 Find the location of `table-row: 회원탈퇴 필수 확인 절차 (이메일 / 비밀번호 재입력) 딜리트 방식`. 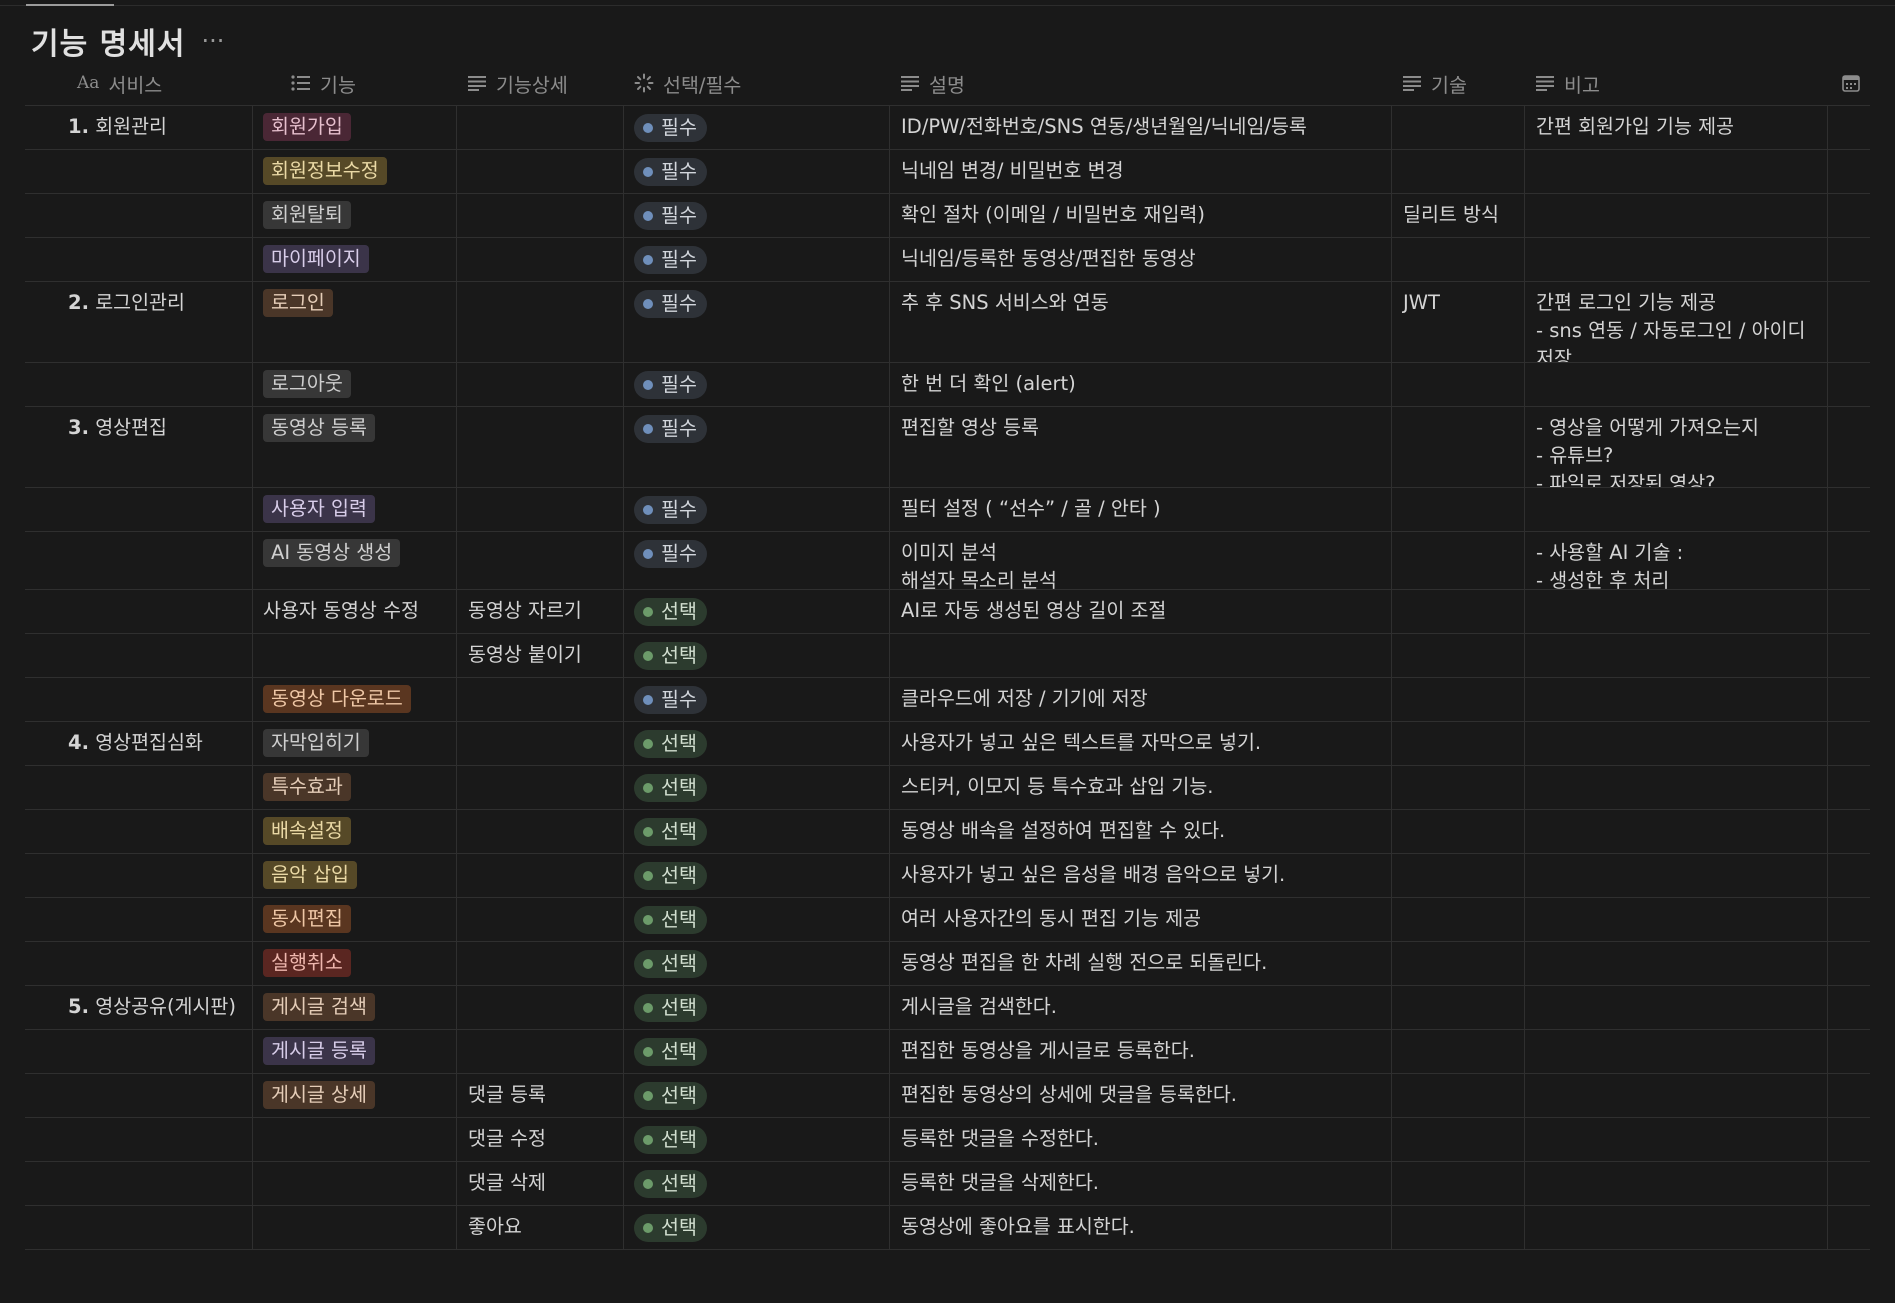

table-row: 회원탈퇴 필수 확인 절차 (이메일 / 비밀번호 재입력) 딜리트 방식 is located at coordinates (947, 216).